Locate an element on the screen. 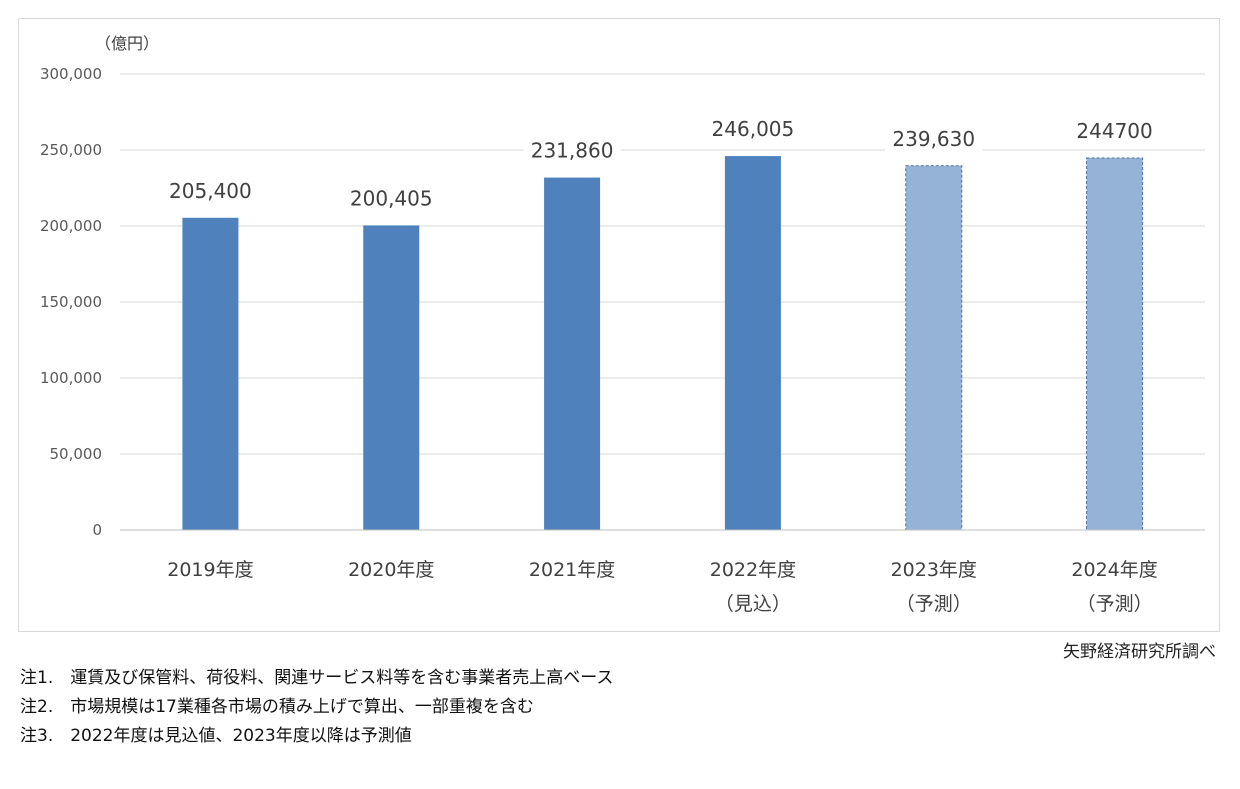  data-label: 200,405 is located at coordinates (391, 198).